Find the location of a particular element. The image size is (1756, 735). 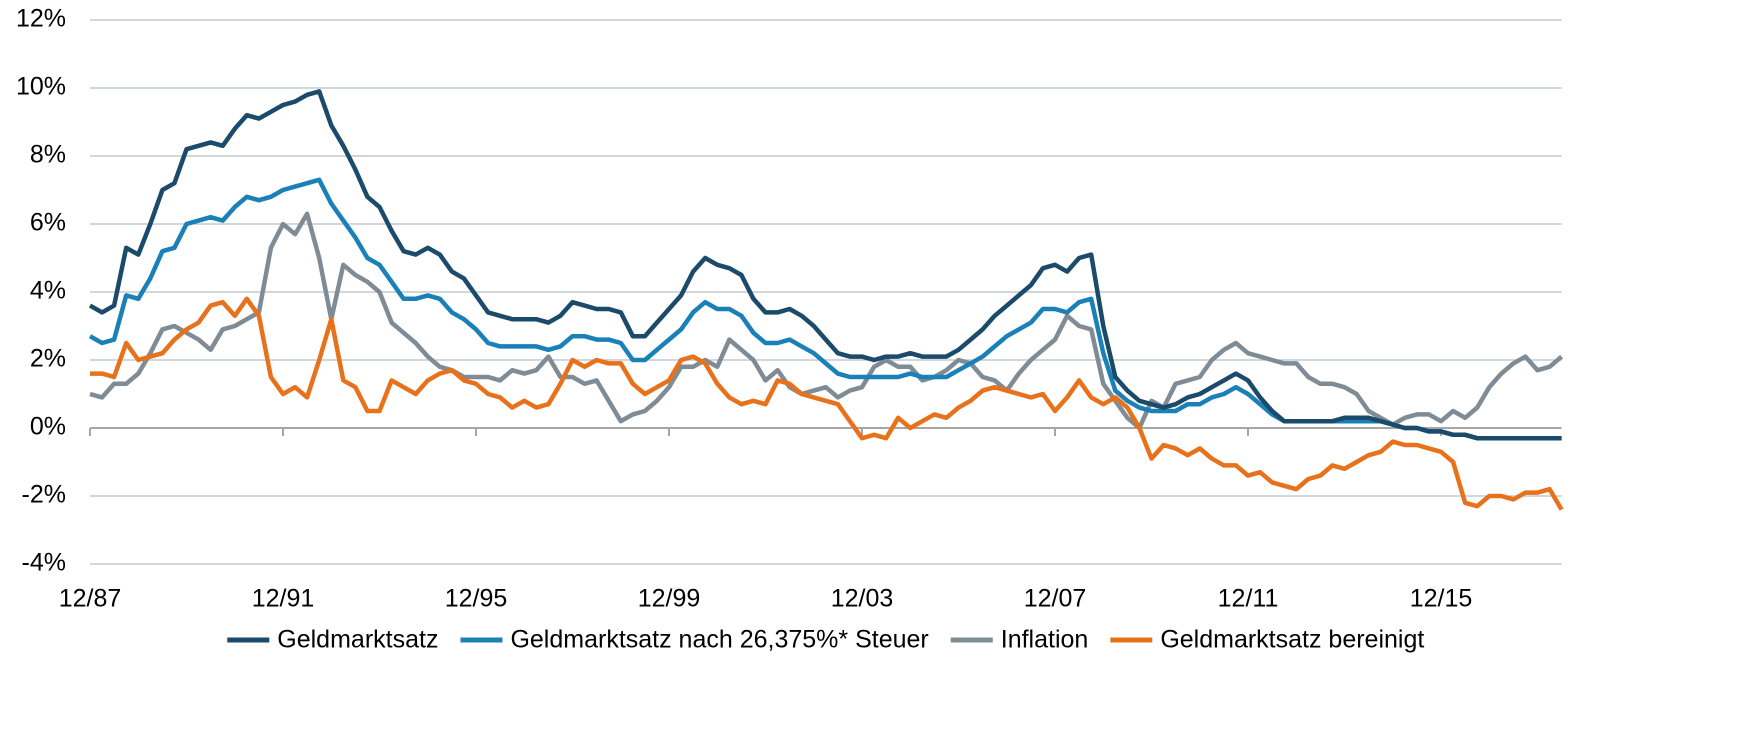

y-tick-label: 4% is located at coordinates (48, 291).